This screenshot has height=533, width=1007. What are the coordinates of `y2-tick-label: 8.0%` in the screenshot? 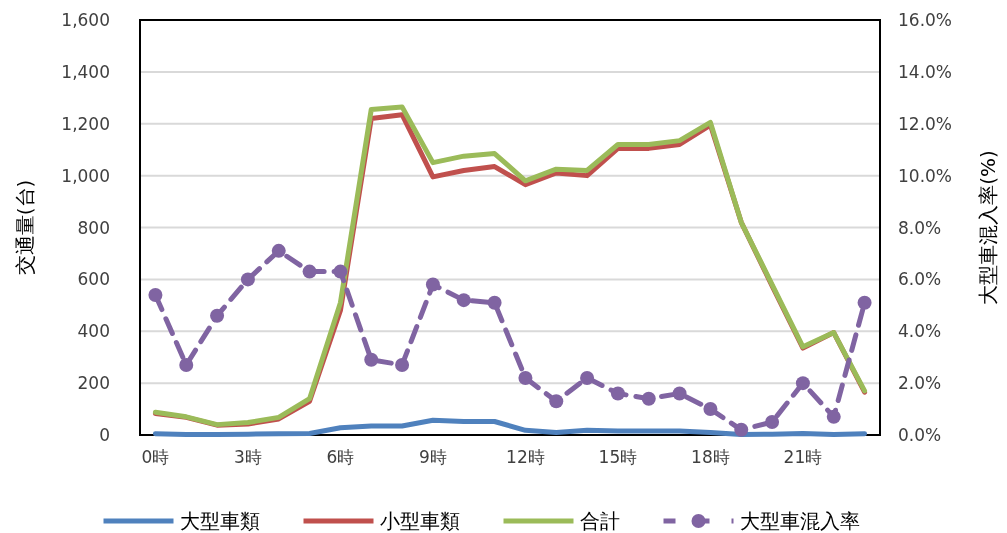 It's located at (920, 227).